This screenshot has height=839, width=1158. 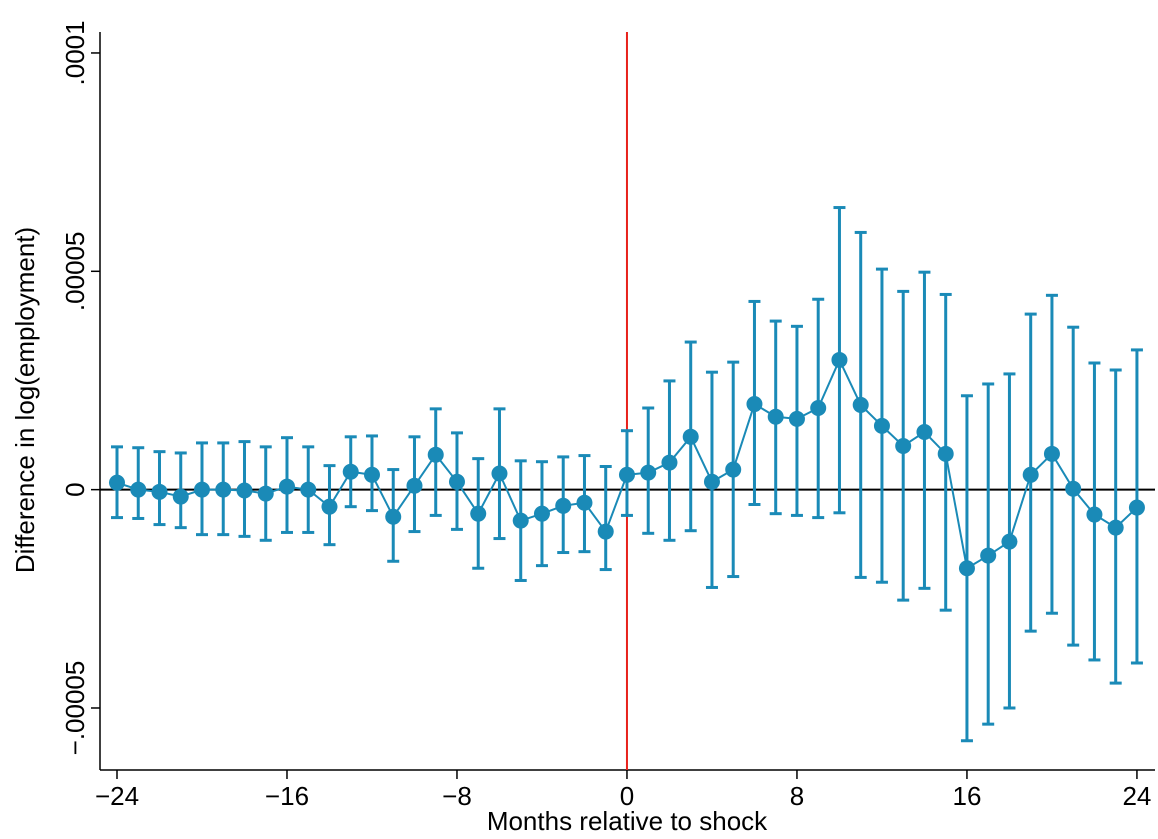 I want to click on x-axis-title: Months relative to shock, so click(x=627, y=821).